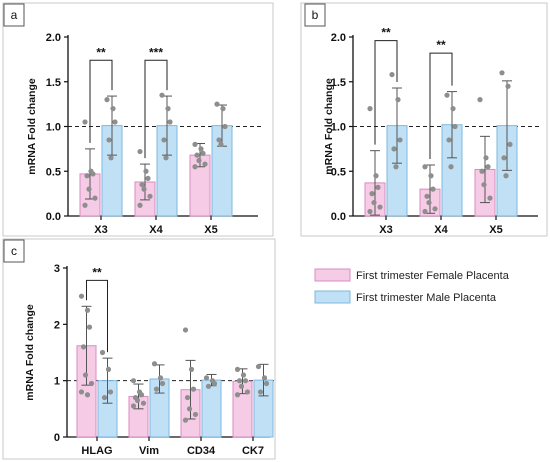 This screenshot has width=550, height=462. Describe the element at coordinates (96, 451) in the screenshot. I see `chart-c-x-tick-label: HLAG` at that location.